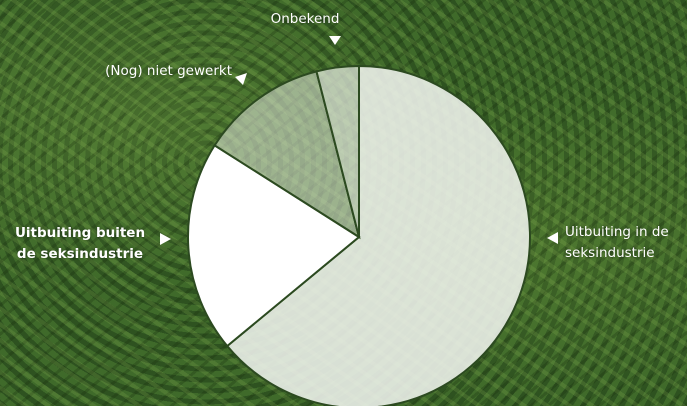 The image size is (687, 406). I want to click on slice-label: Uitbuiting buiten de seksindustrie, so click(80, 243).